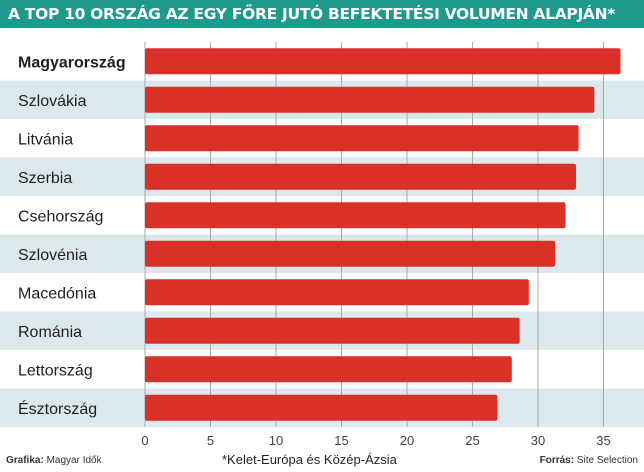 The image size is (644, 472). Describe the element at coordinates (557, 460) in the screenshot. I see `source-credit-label: Forrás:` at that location.